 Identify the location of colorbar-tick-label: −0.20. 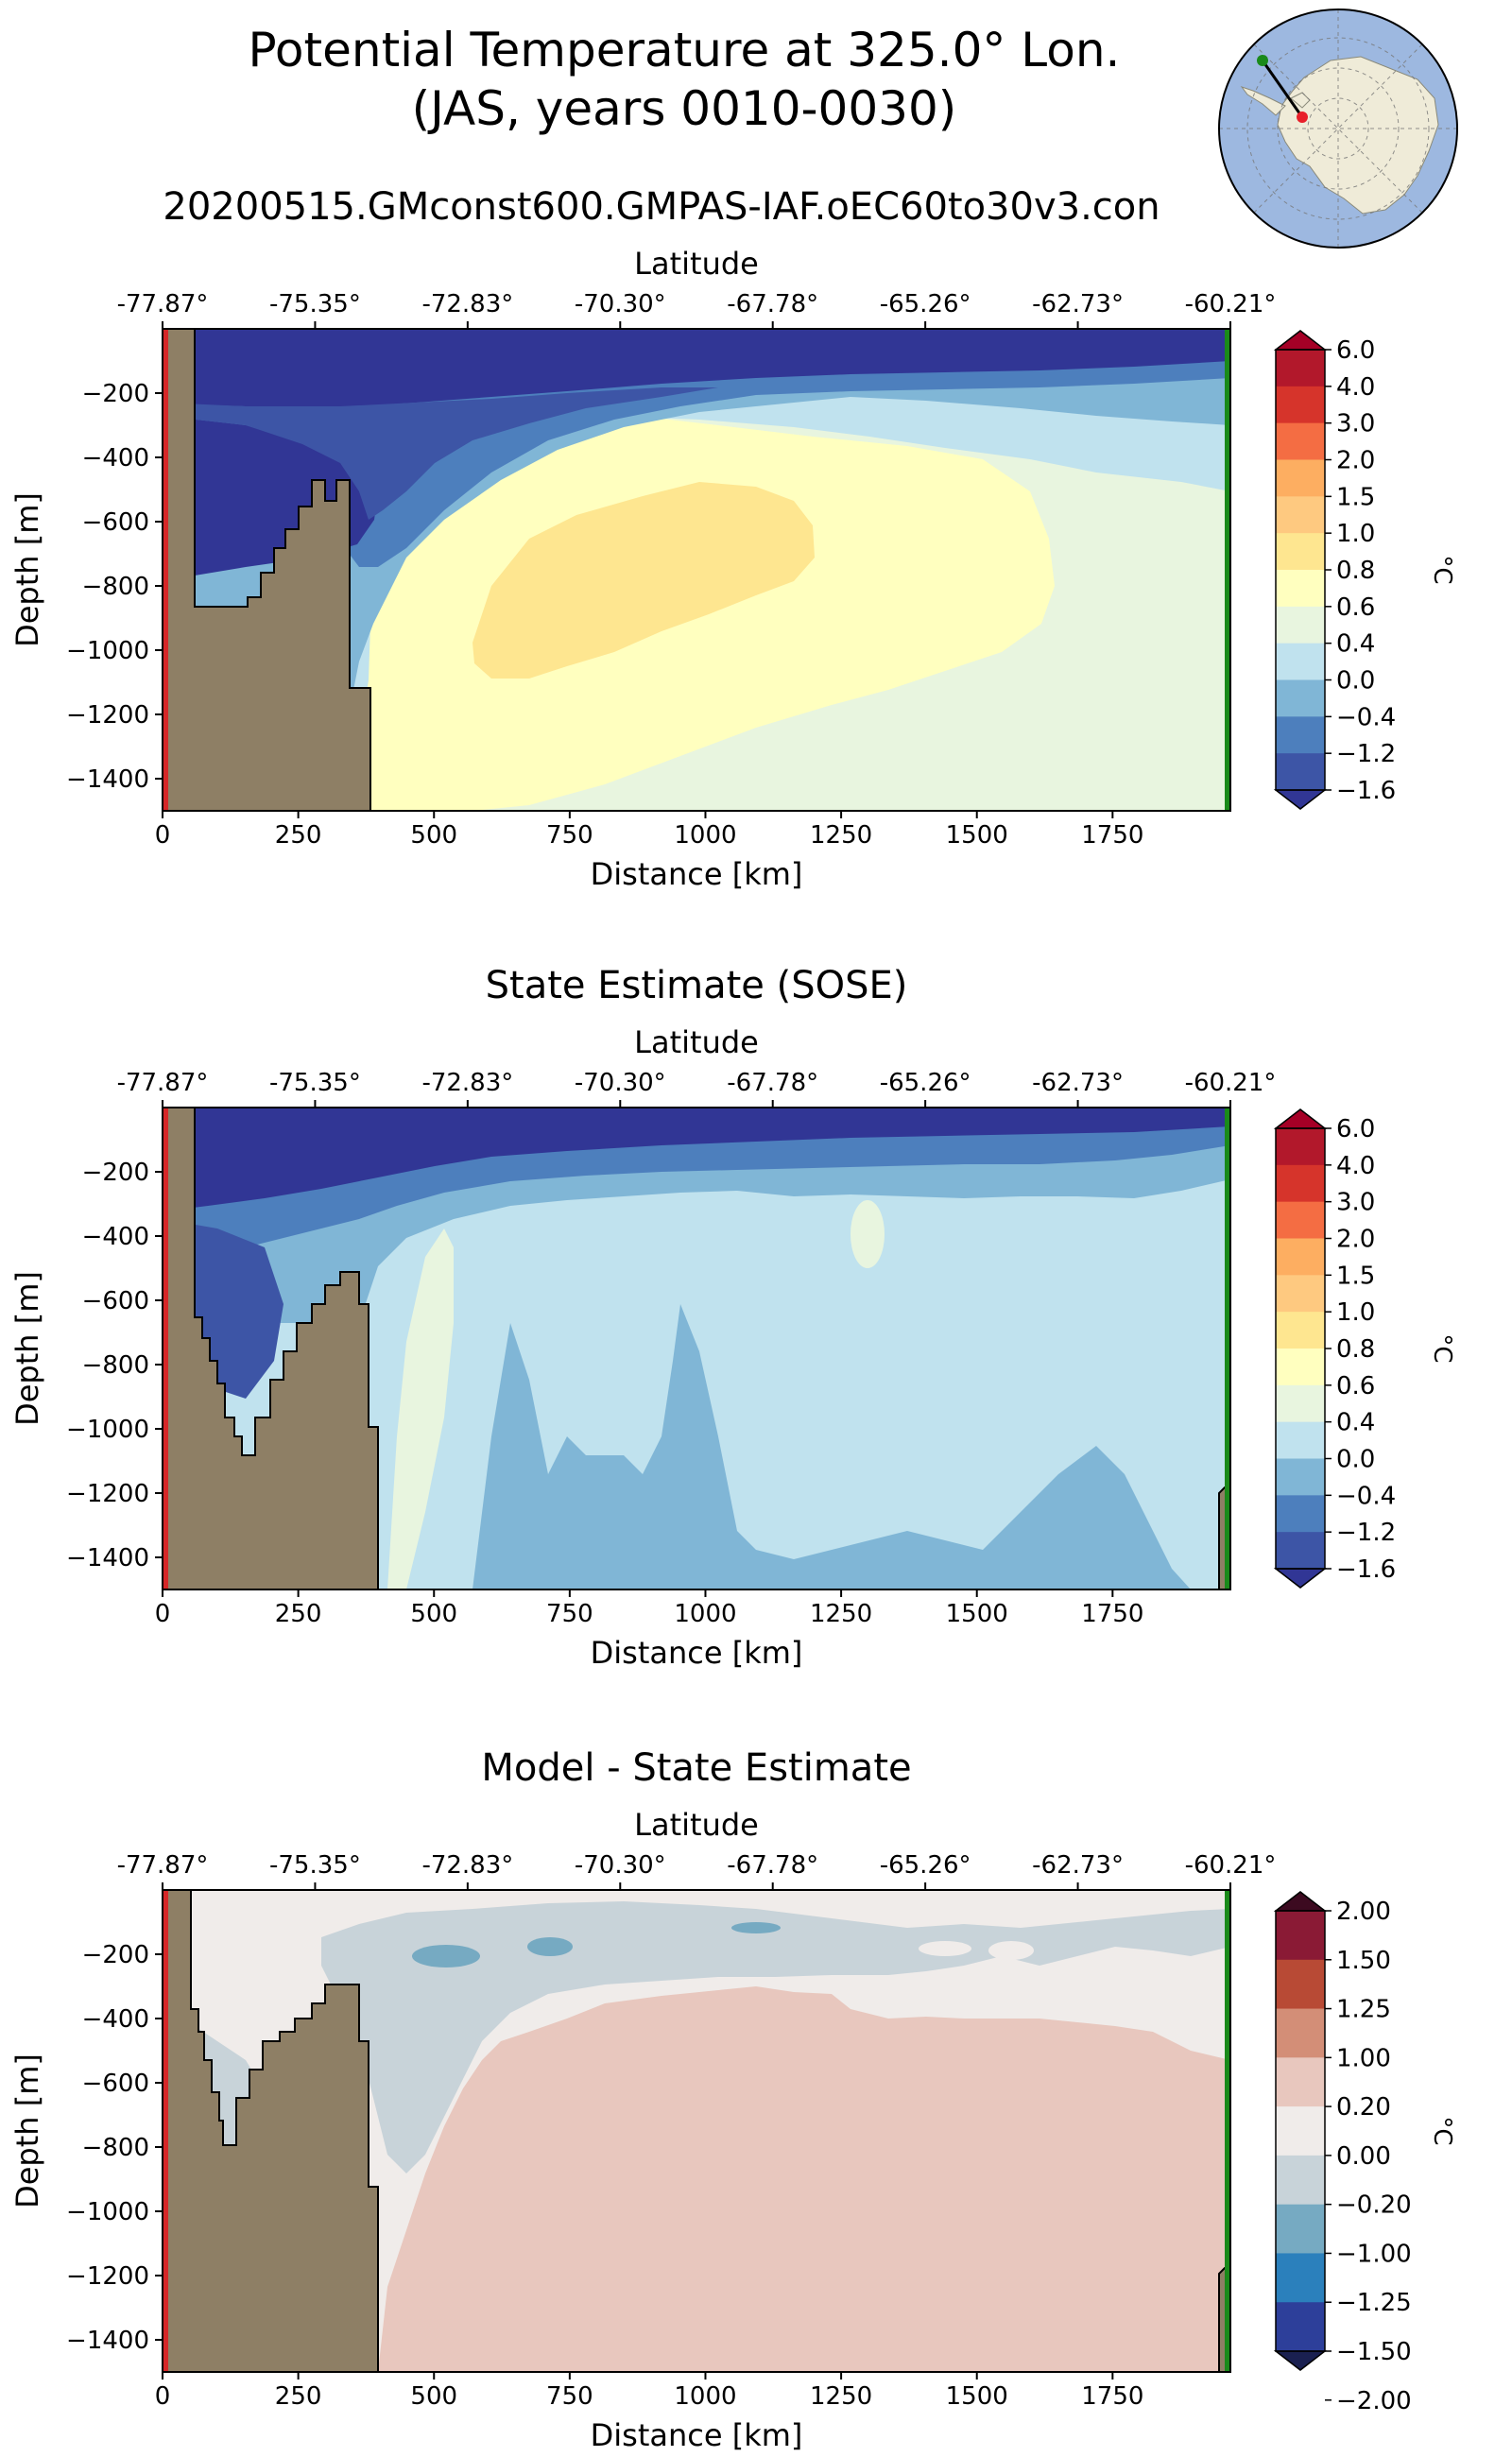
(1374, 2205).